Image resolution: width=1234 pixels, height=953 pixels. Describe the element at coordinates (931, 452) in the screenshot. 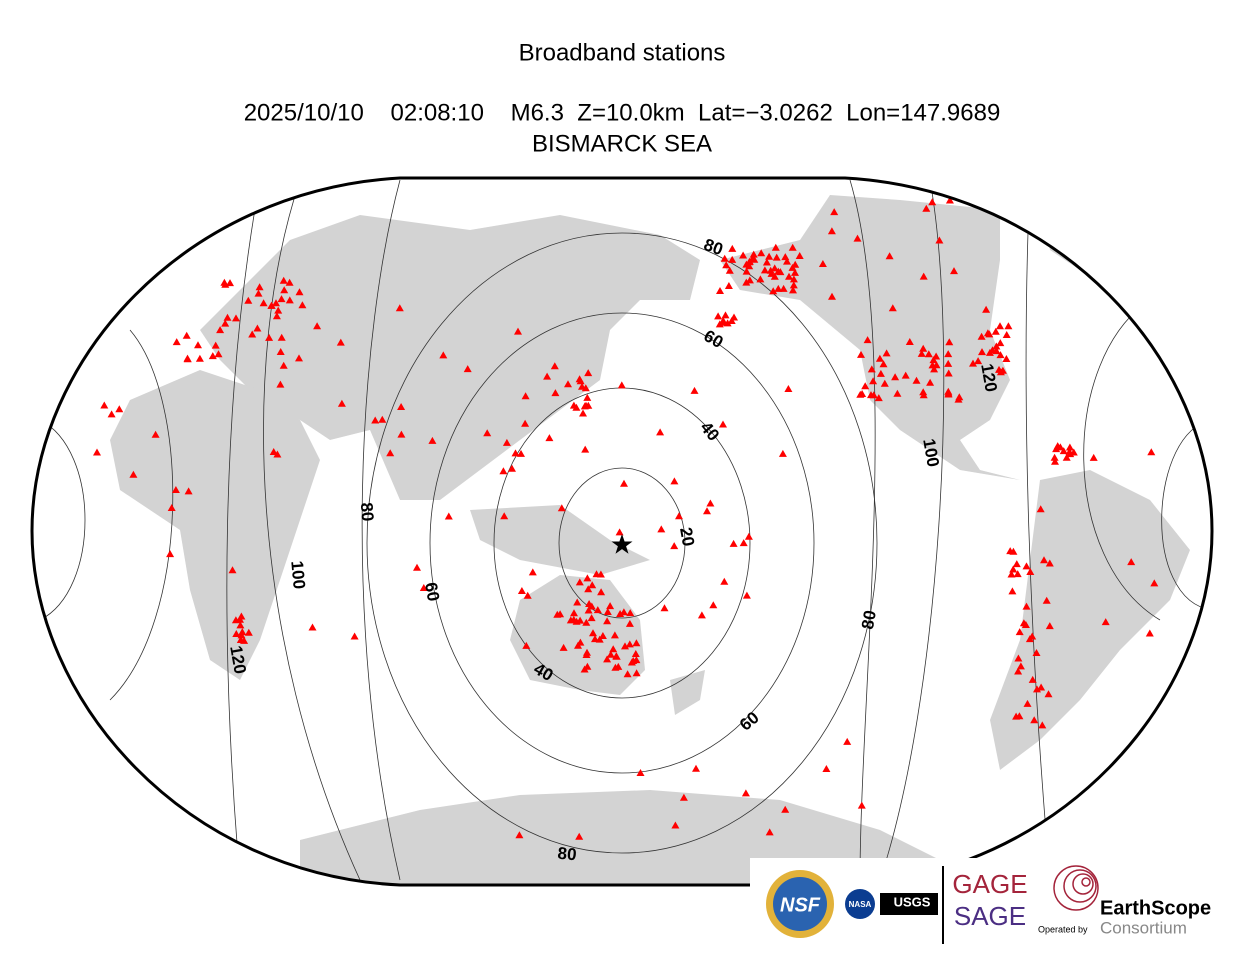

I see `contour-label: 100` at that location.